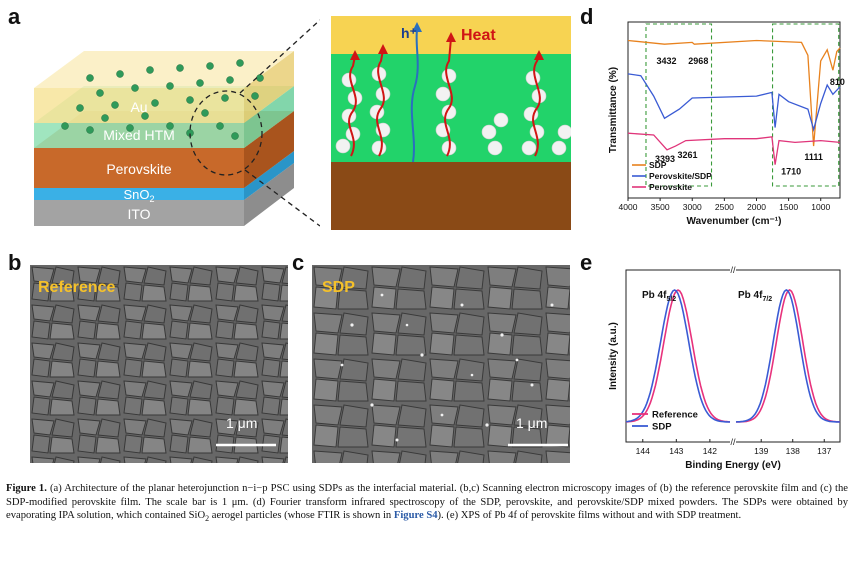 The image size is (853, 576). I want to click on xps-legend-label-0: Reference, so click(675, 415).